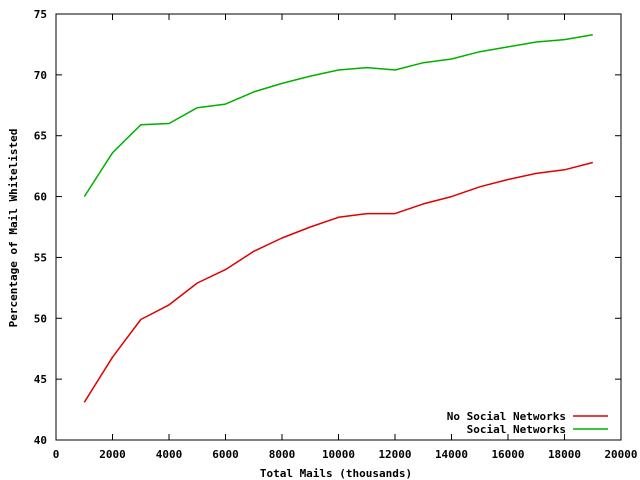  What do you see at coordinates (40, 257) in the screenshot?
I see `y-tick-label: 55` at bounding box center [40, 257].